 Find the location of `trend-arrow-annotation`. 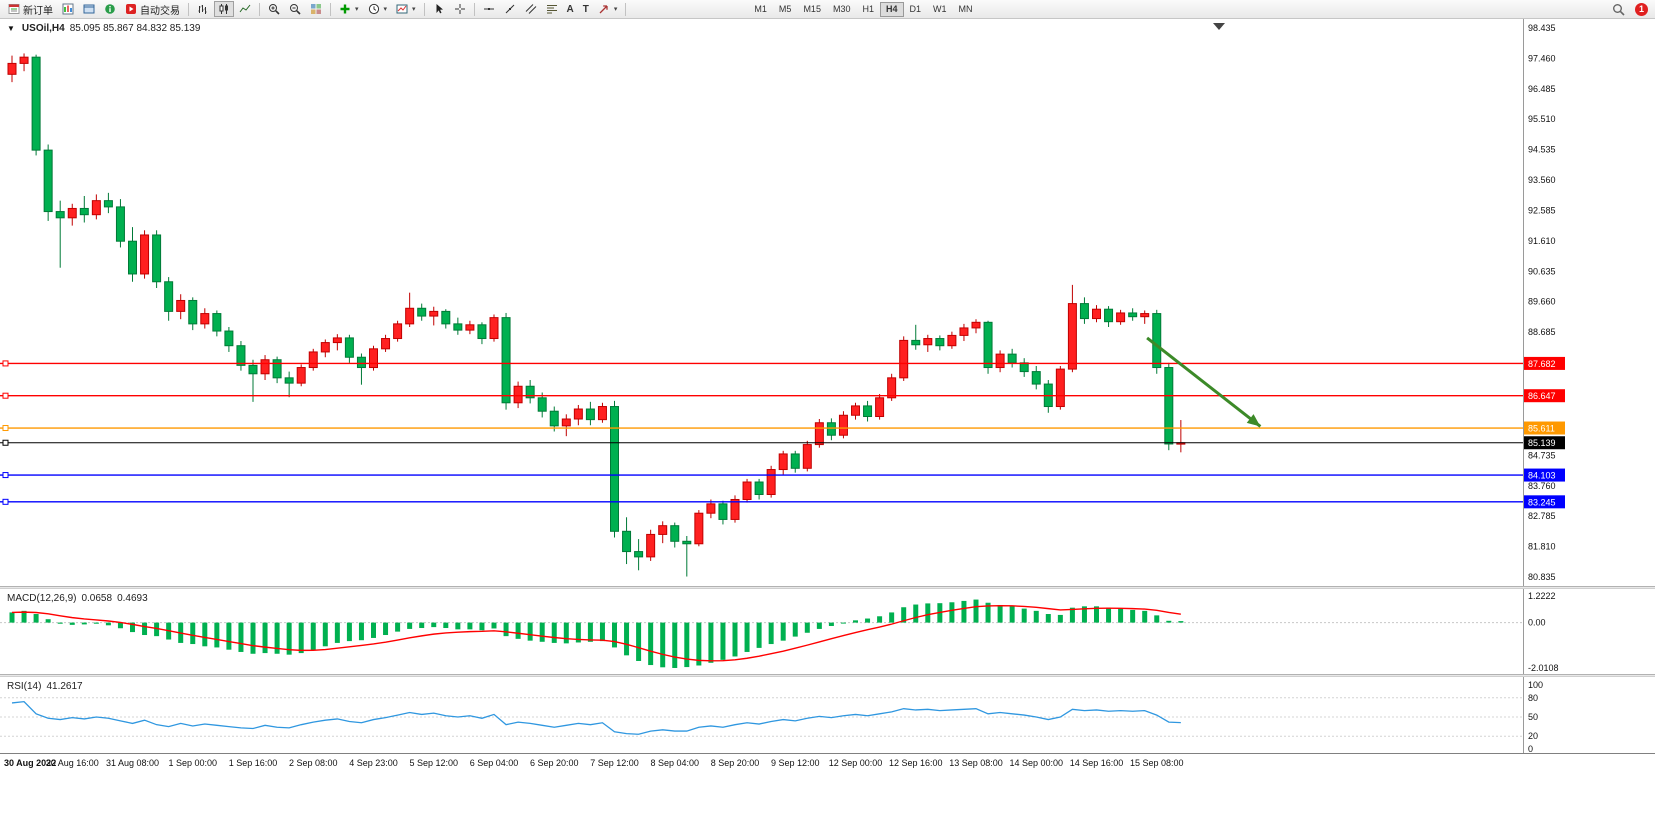

trend-arrow-annotation is located at coordinates (1204, 382).